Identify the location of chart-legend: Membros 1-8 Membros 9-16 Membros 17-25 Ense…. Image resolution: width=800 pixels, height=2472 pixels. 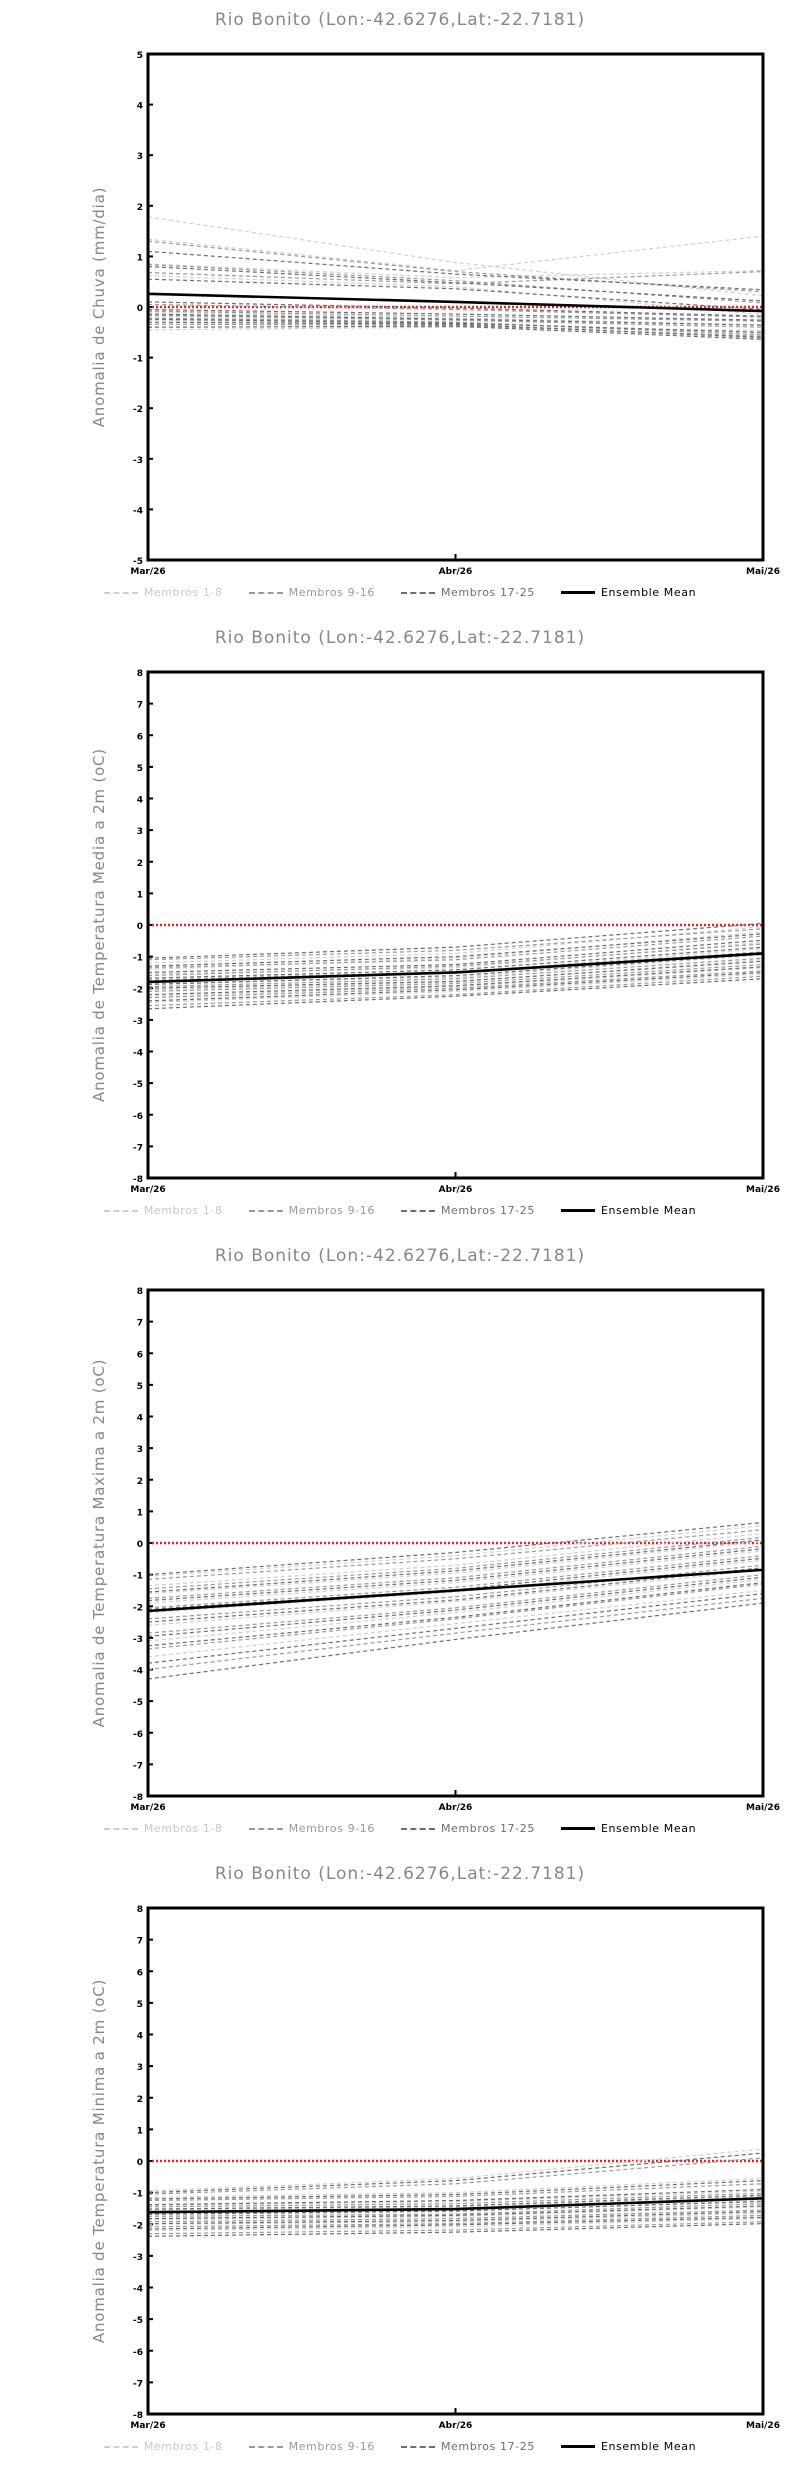
(400, 592).